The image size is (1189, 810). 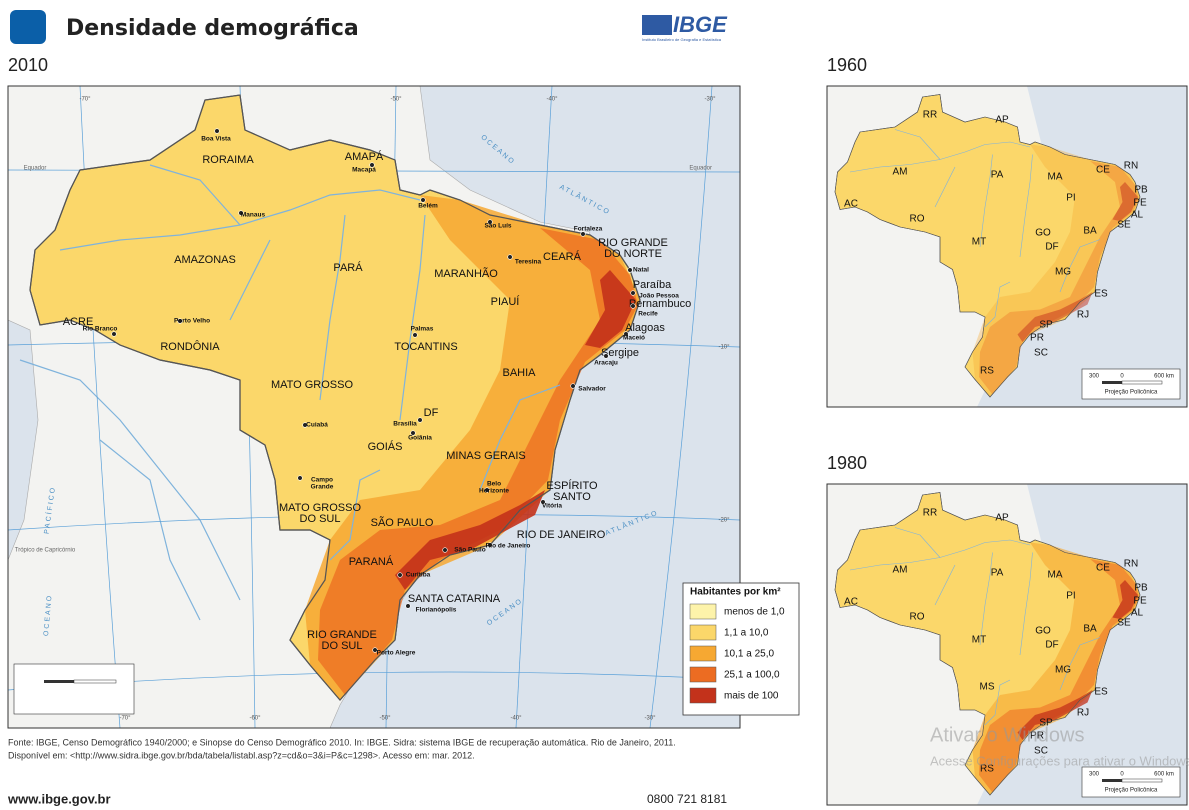 What do you see at coordinates (634, 338) in the screenshot?
I see `city-label: Maceió` at bounding box center [634, 338].